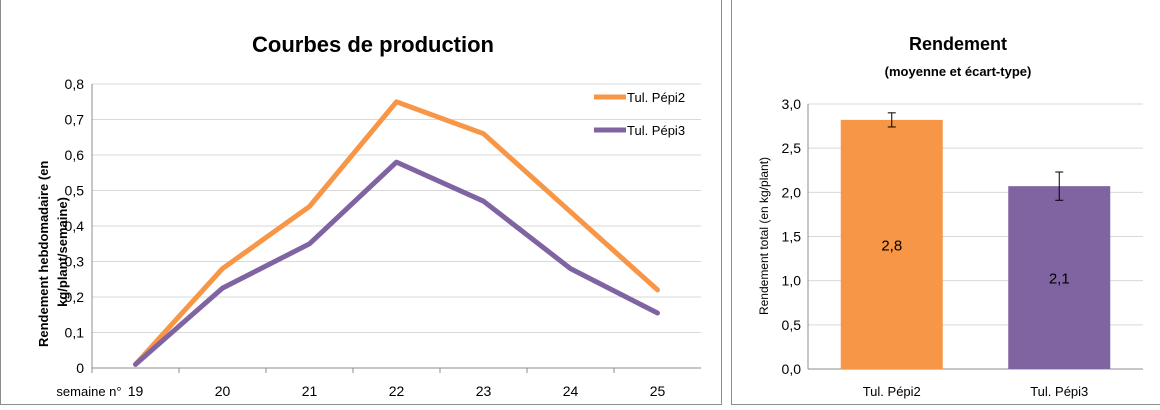  What do you see at coordinates (639, 114) in the screenshot?
I see `legend: Tul. Pépi2 Tul. Pépi3` at bounding box center [639, 114].